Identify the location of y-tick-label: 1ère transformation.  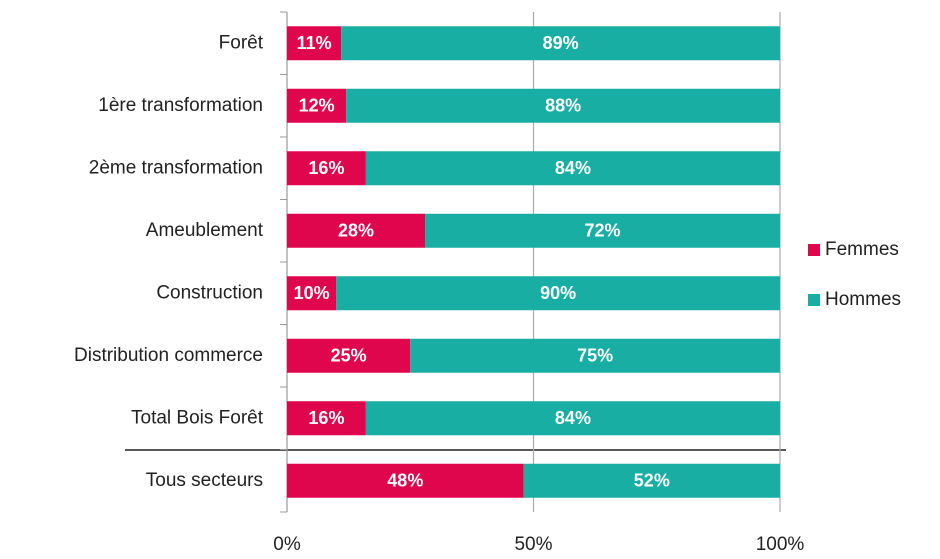
(180, 105).